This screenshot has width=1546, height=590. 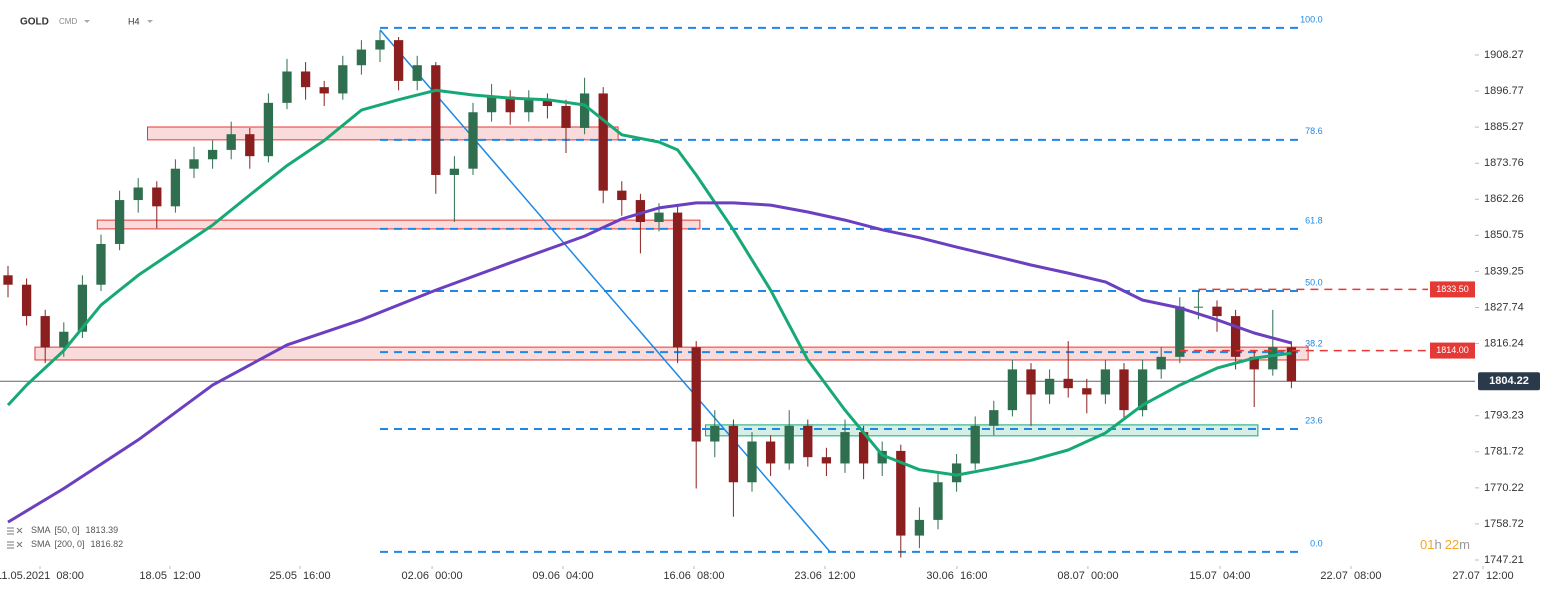 I want to click on timer-hours-unit: h, so click(x=1437, y=544).